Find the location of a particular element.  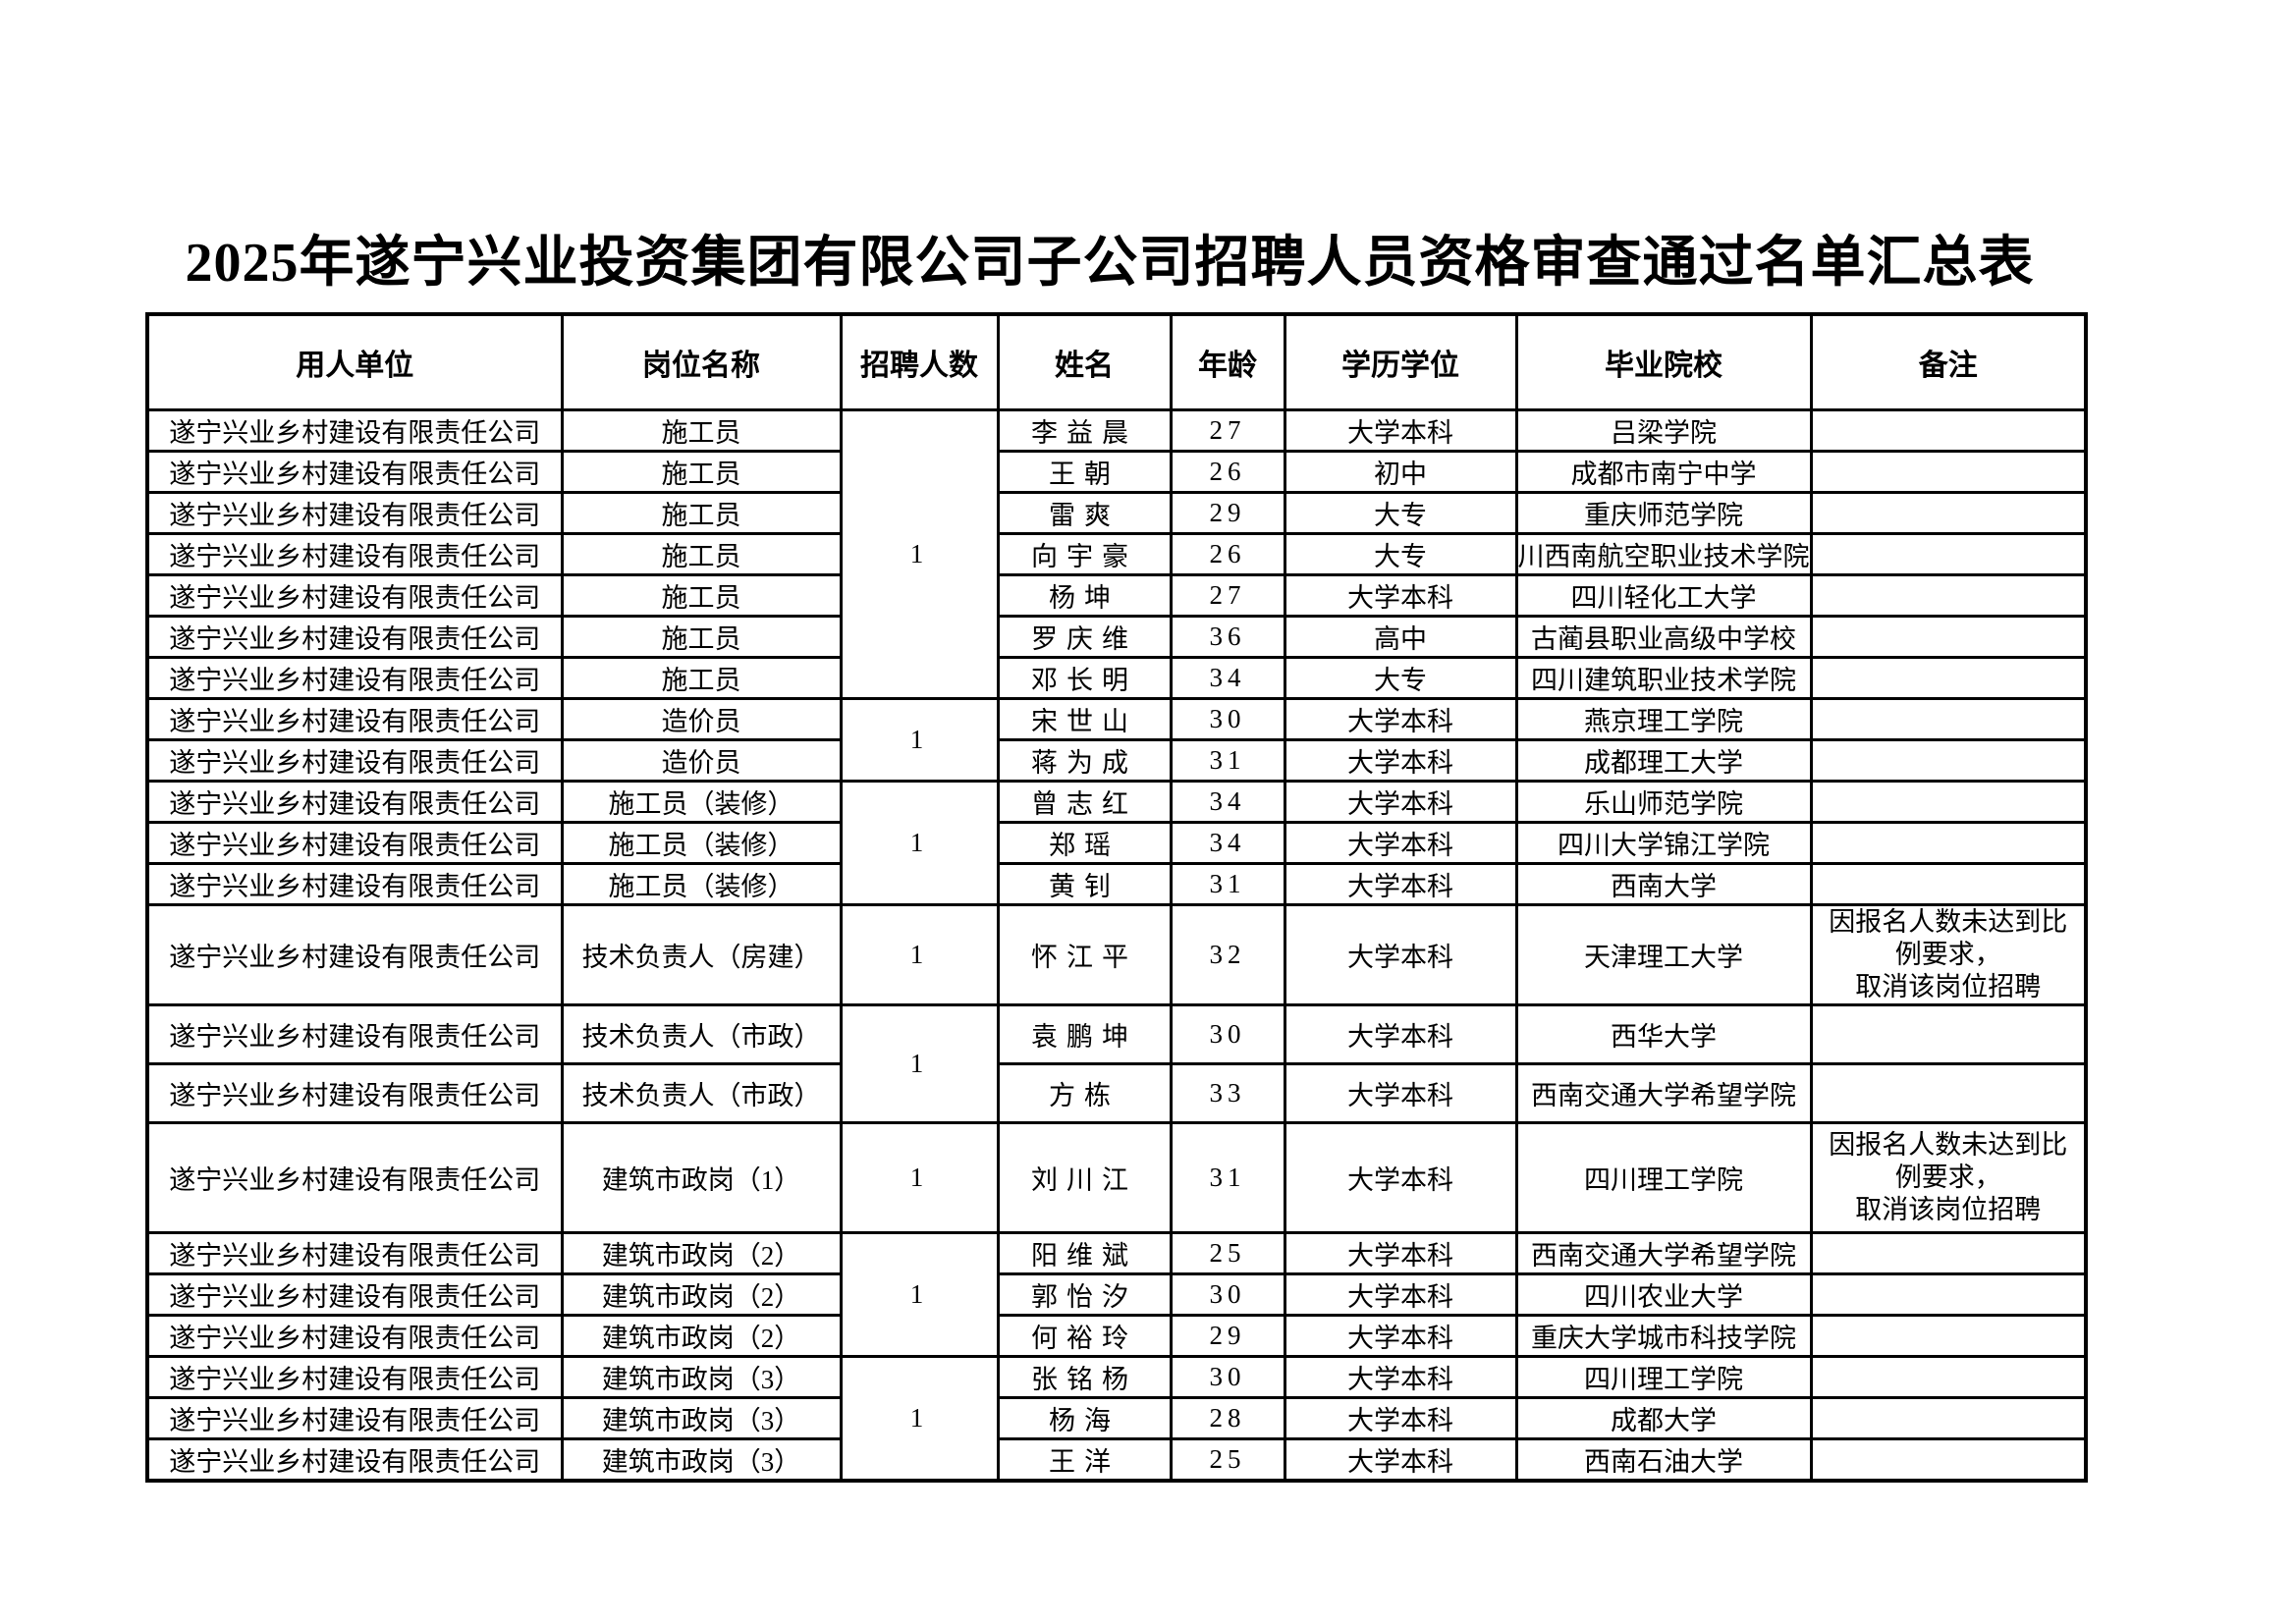

note-cell: 因报名人数未达到比 例要求， 取消该岗位招聘 is located at coordinates (1948, 1177).